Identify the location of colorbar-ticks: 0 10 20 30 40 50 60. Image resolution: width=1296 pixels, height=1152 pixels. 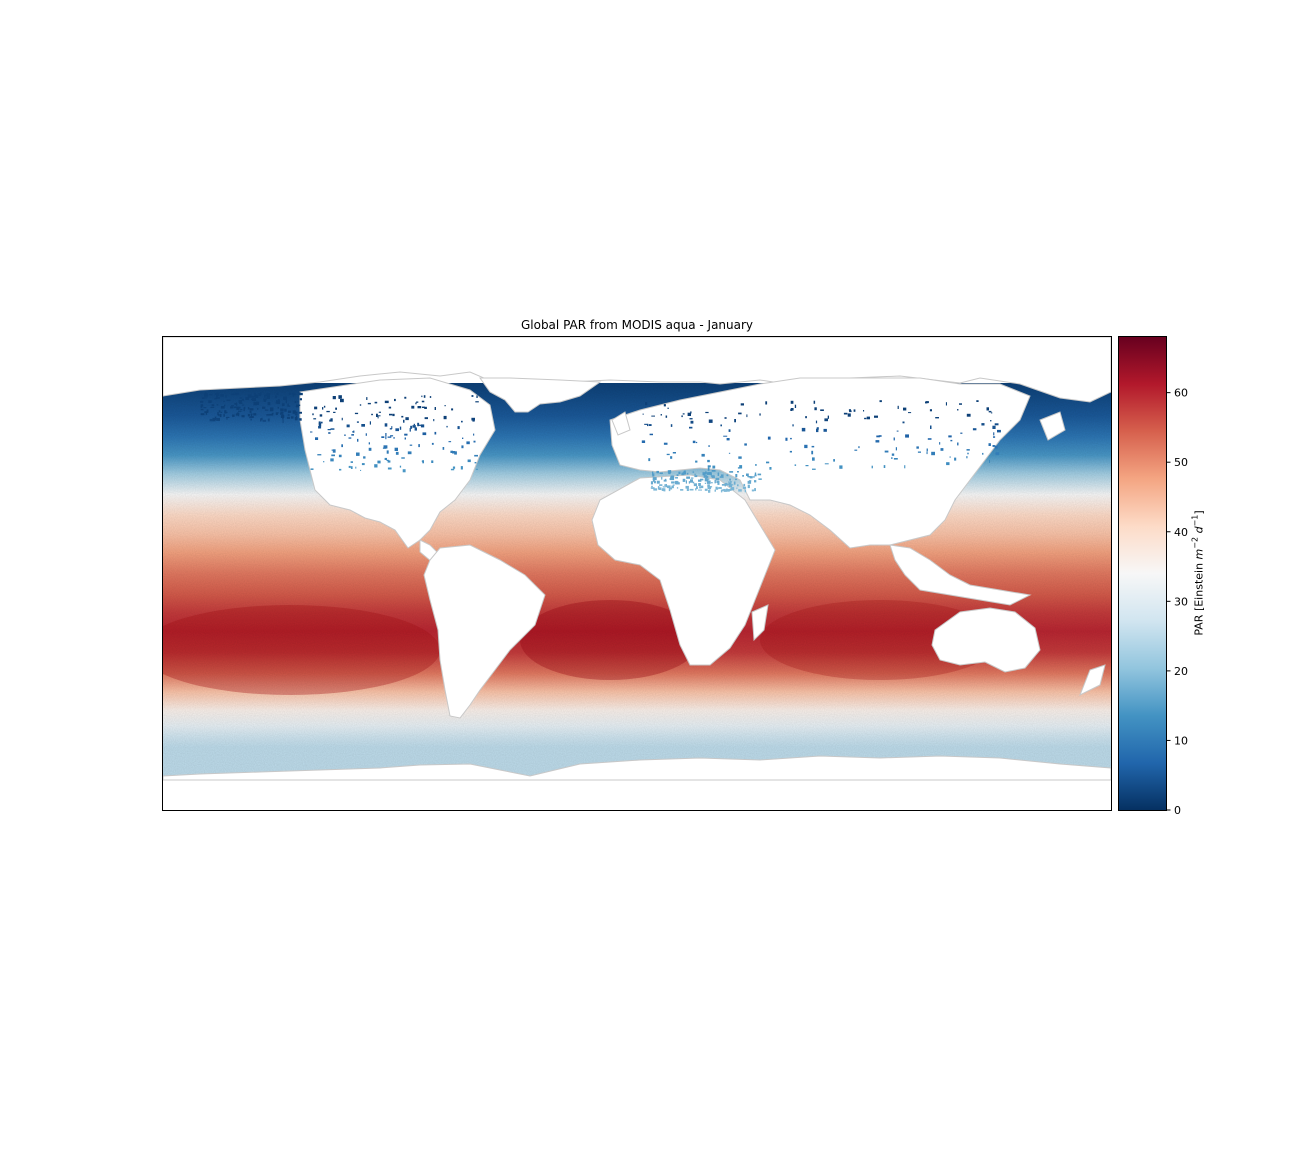
(1177, 602).